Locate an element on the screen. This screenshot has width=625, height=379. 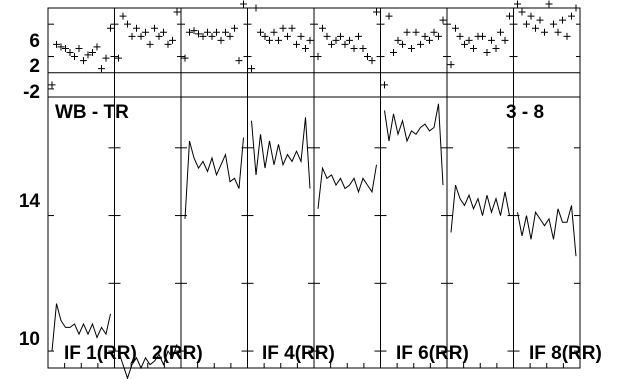
panel-label-6: IF 6(RR) is located at coordinates (432, 353).